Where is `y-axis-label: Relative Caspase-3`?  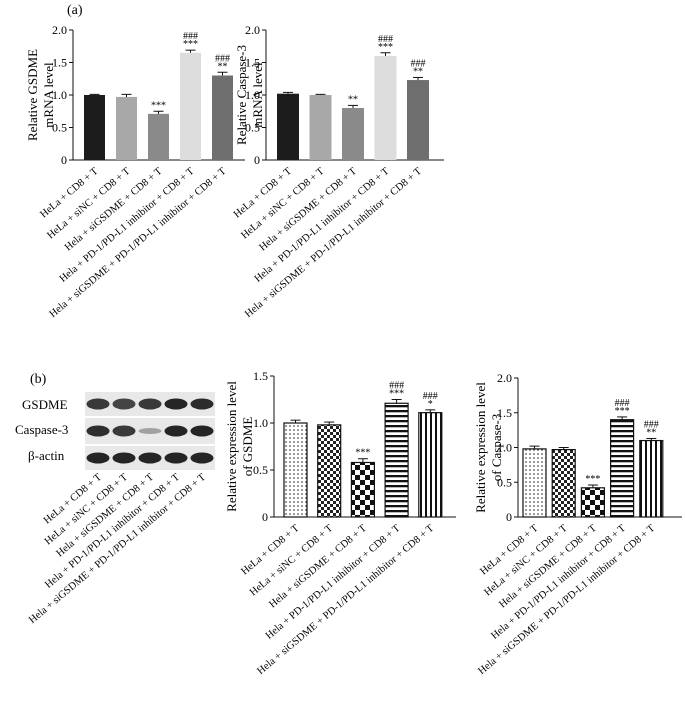
y-axis-label: Relative Caspase-3 is located at coordinates (241, 95).